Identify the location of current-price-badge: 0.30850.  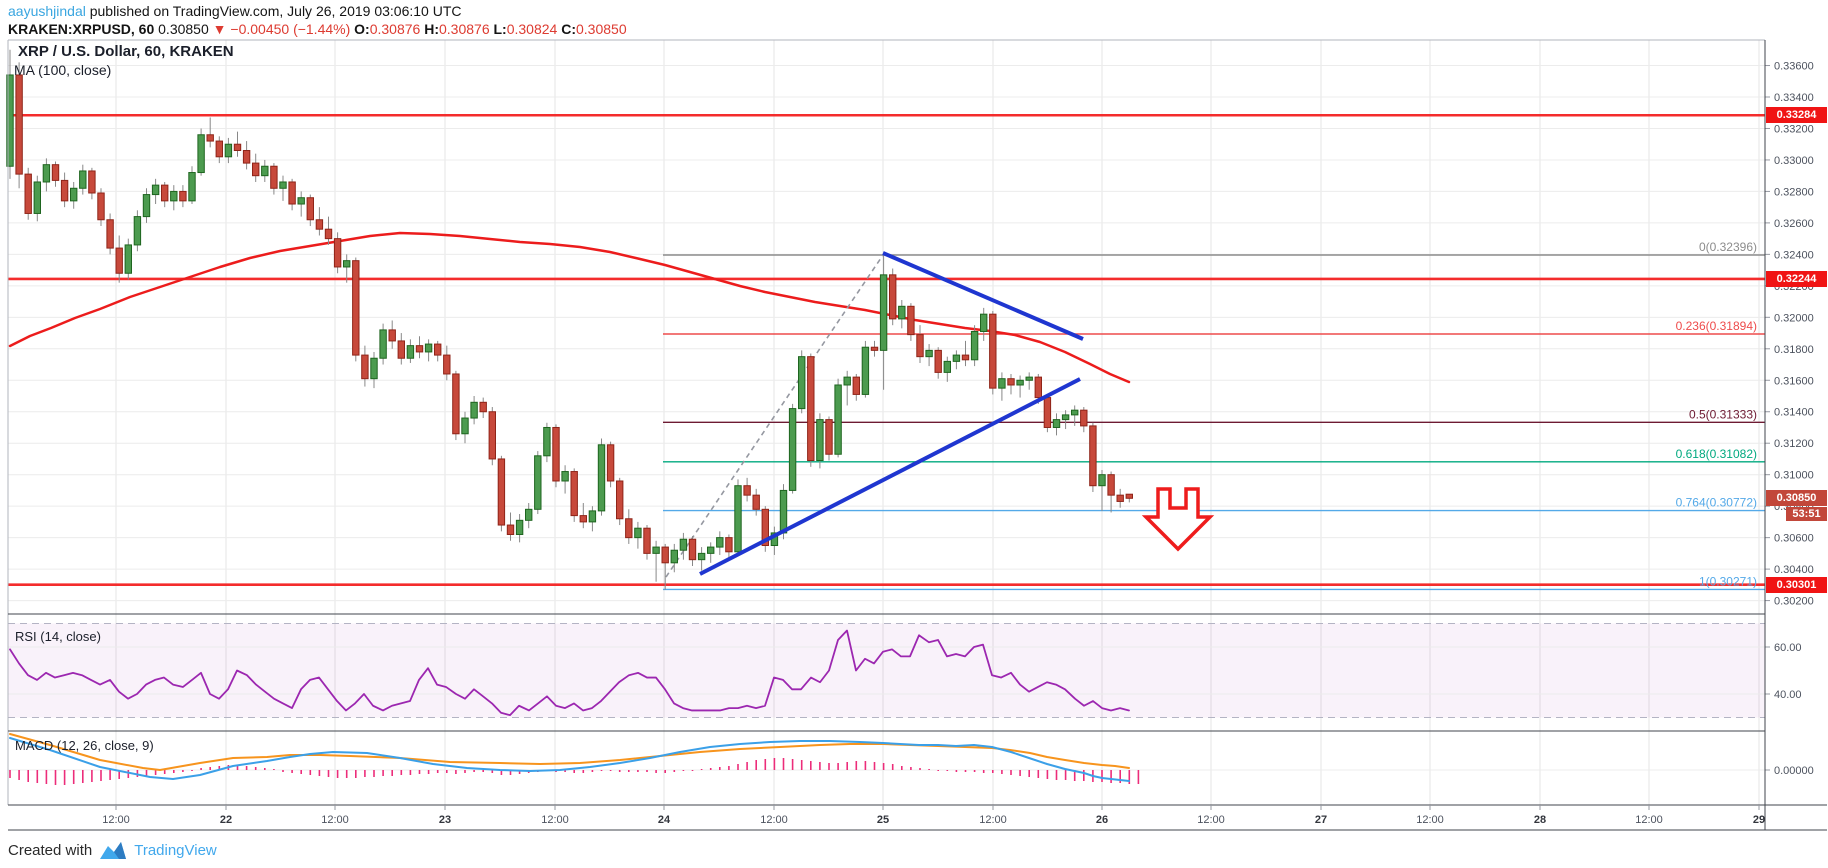
(1796, 498).